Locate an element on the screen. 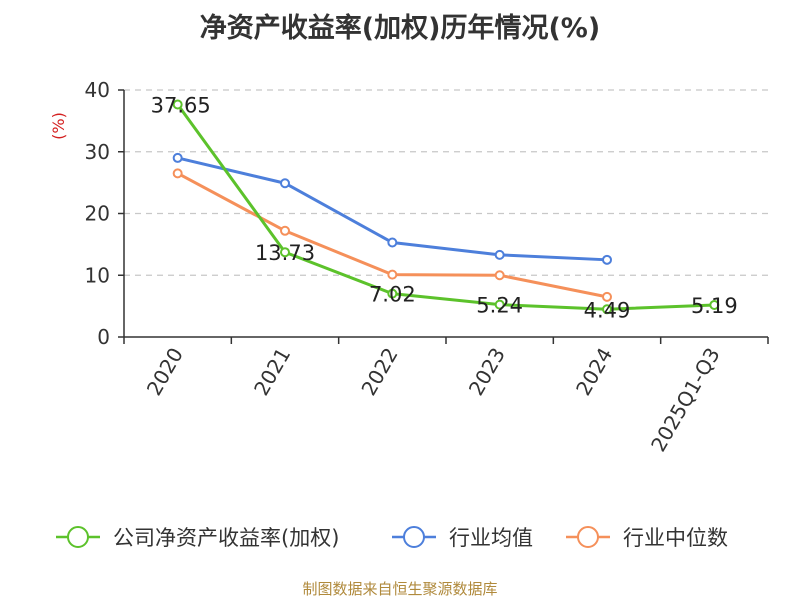 Image resolution: width=800 pixels, height=600 pixels. source-note: 制图数据来自恒生聚源数据库 is located at coordinates (400, 589).